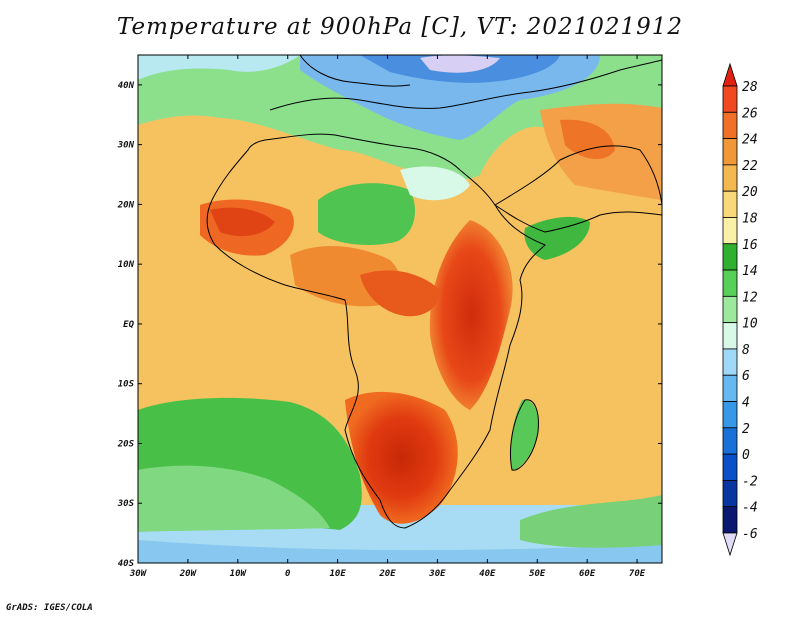 Image resolution: width=800 pixels, height=618 pixels. Describe the element at coordinates (465, 85) in the screenshot. I see `mediterranean-coastline` at that location.